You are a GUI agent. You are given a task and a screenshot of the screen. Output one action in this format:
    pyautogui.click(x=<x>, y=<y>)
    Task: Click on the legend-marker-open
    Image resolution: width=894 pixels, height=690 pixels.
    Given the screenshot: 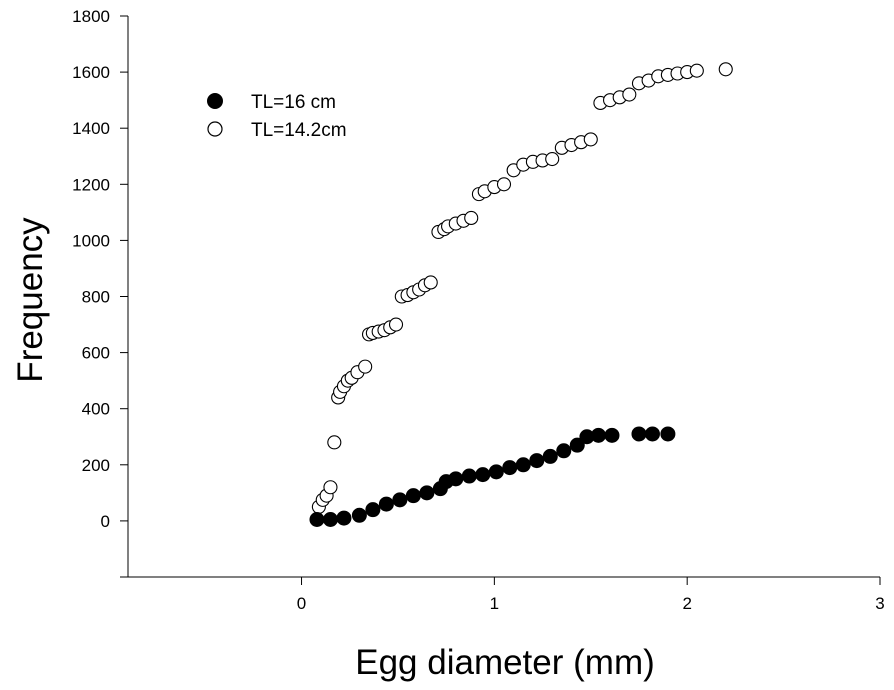 What is the action you would take?
    pyautogui.click(x=215, y=129)
    